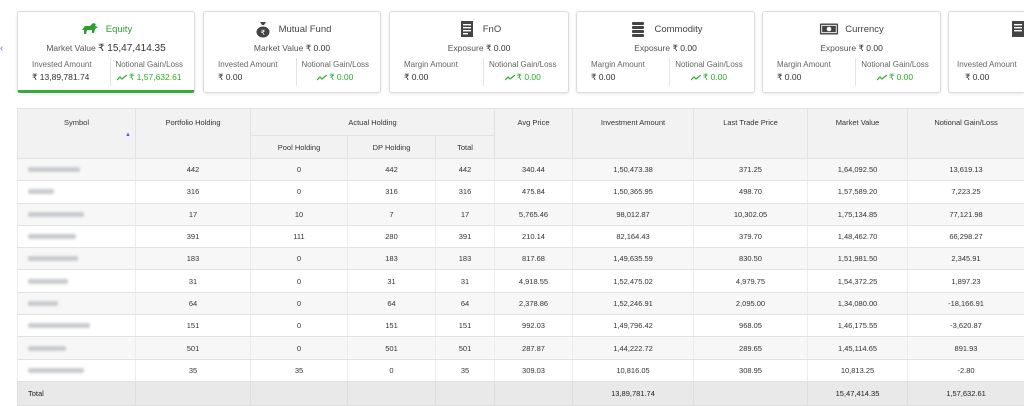 The image size is (1024, 406). I want to click on card-partial: Invested Amount ₹ 0.00, so click(986, 52).